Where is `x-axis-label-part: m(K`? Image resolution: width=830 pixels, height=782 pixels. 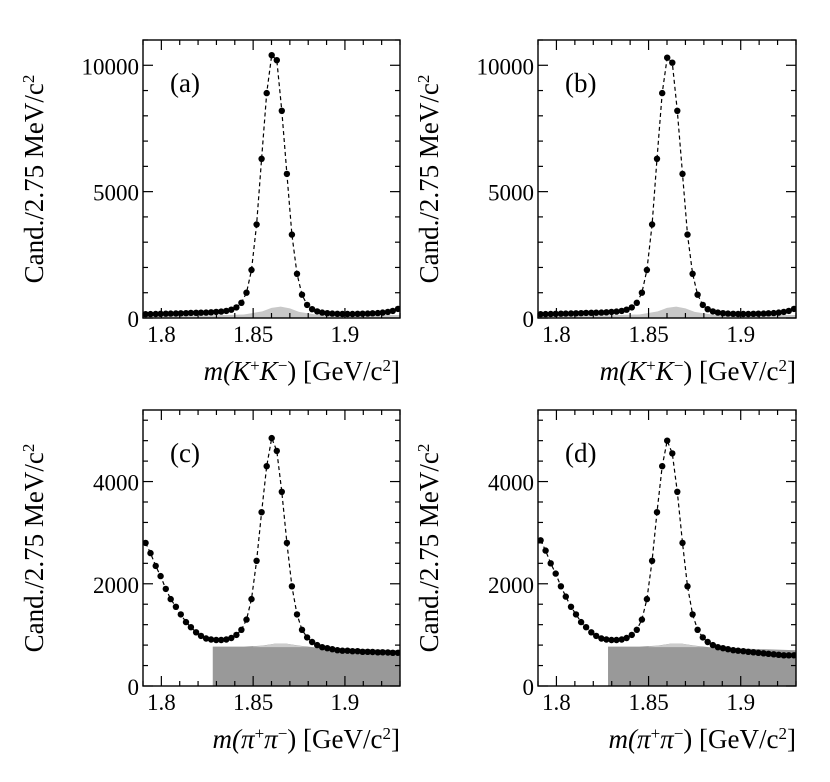
x-axis-label-part: m(K is located at coordinates (624, 371).